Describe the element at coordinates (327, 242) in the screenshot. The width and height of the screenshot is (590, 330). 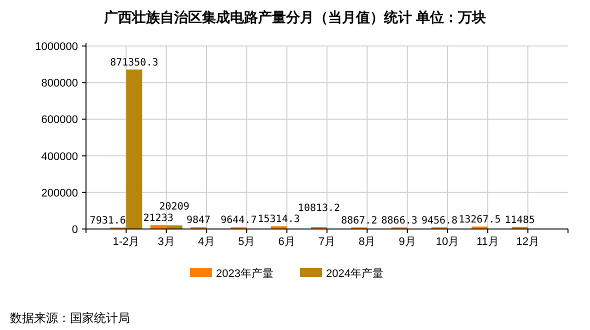
I see `x-tick-label: 7月` at that location.